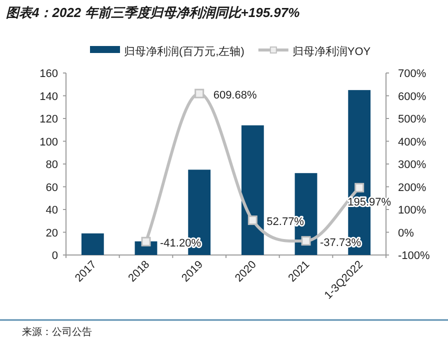 The image size is (448, 343). What do you see at coordinates (49, 96) in the screenshot?
I see `y-tick-label: 140` at bounding box center [49, 96].